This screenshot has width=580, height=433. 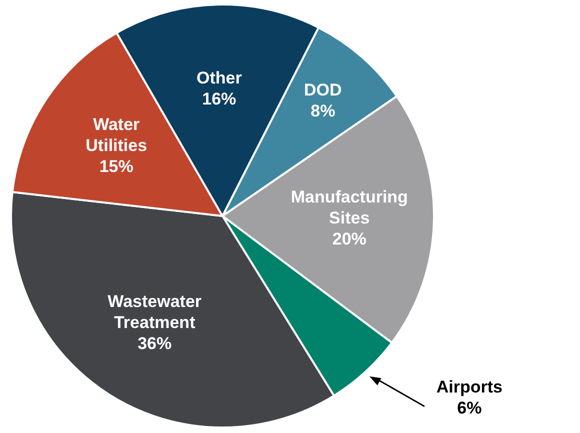 What do you see at coordinates (116, 166) in the screenshot?
I see `data-label: 15%` at bounding box center [116, 166].